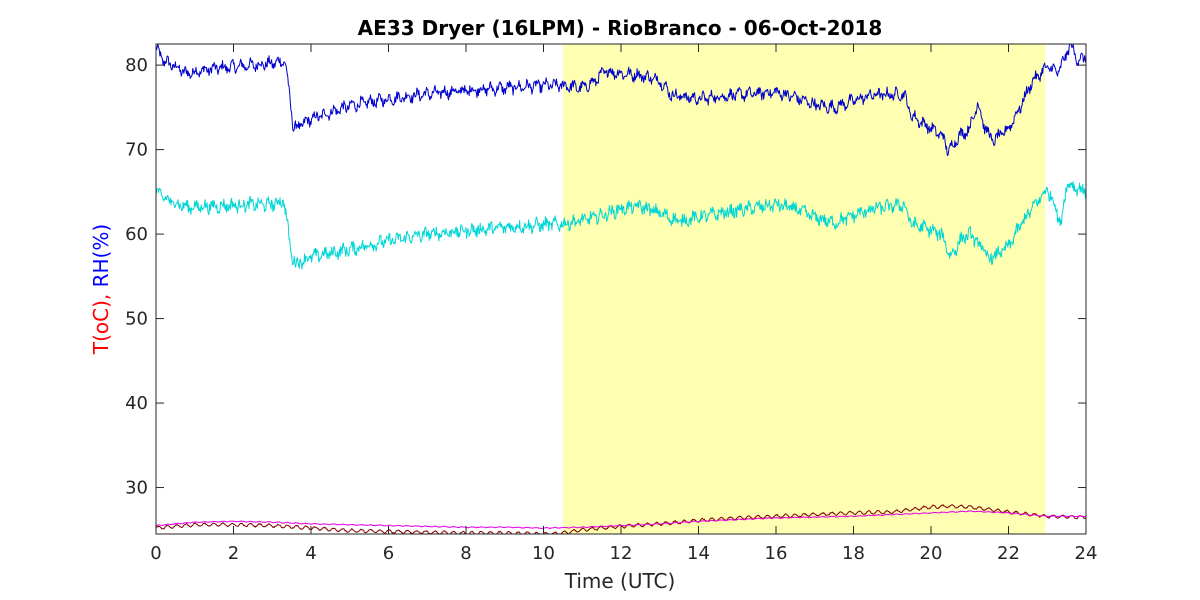  I want to click on x-tick-label: 10, so click(543, 553).